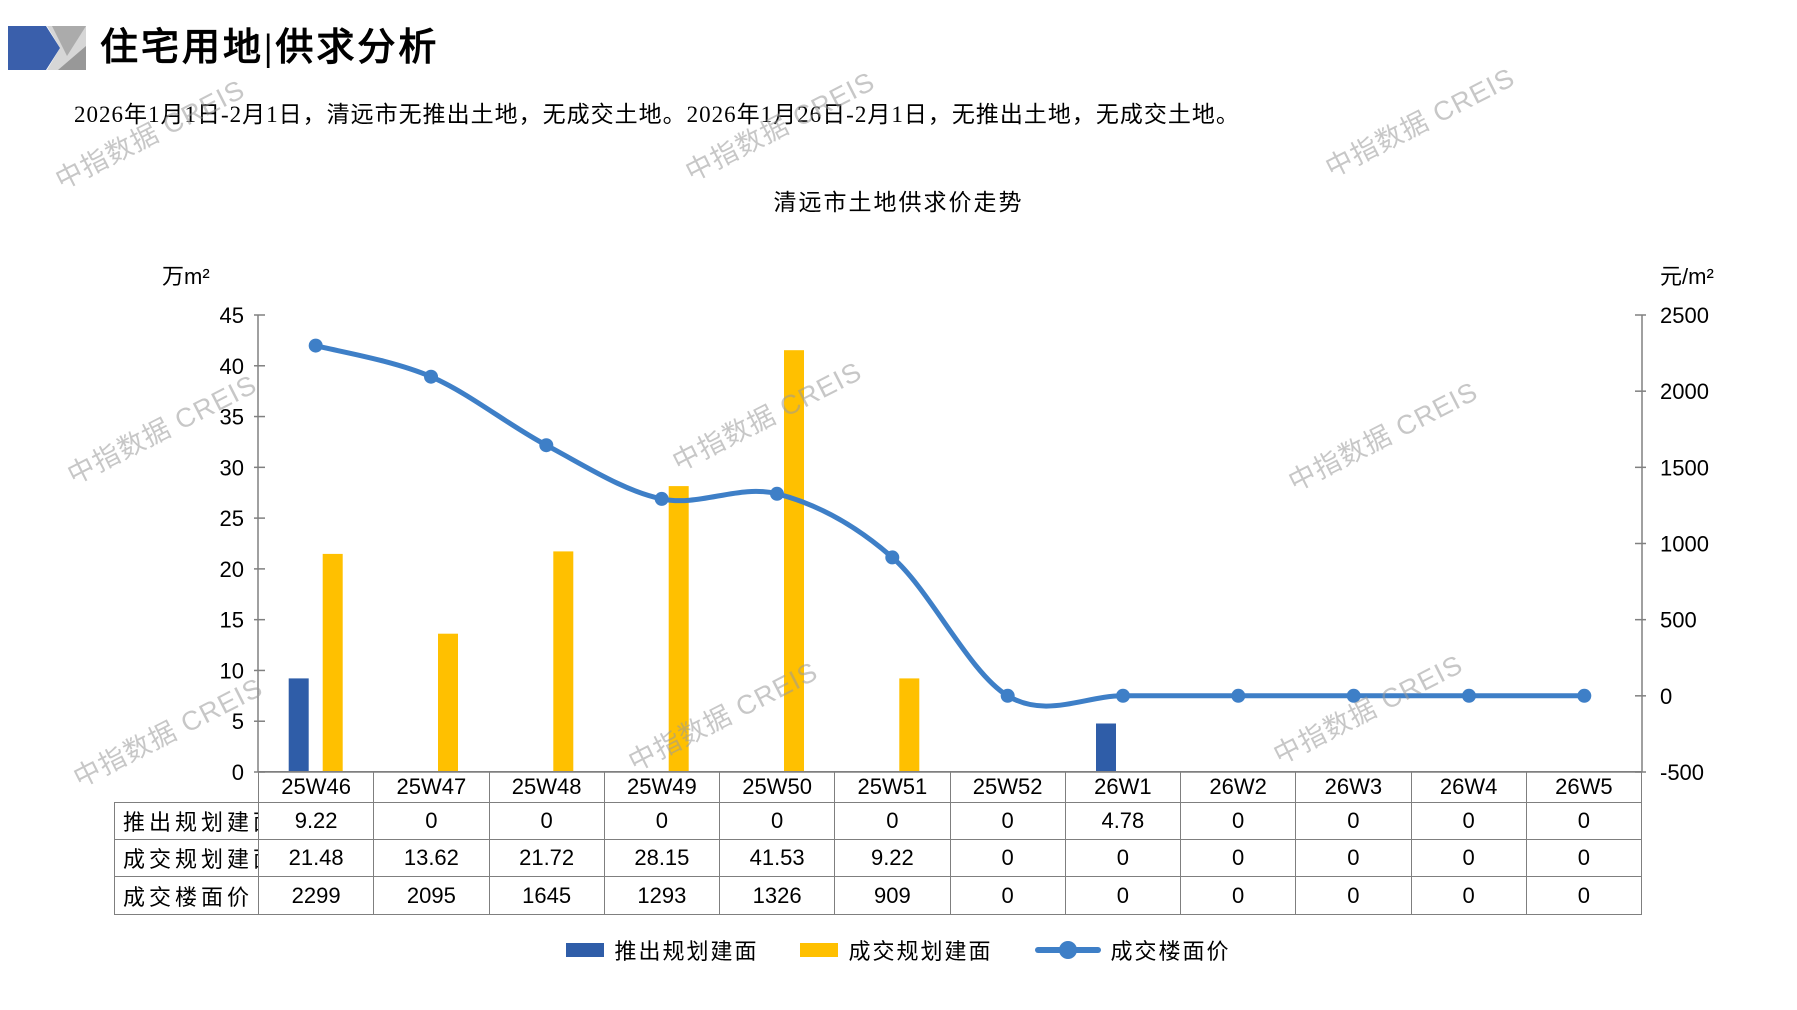  What do you see at coordinates (1007, 695) in the screenshot?
I see `price-line-marker-25W52` at bounding box center [1007, 695].